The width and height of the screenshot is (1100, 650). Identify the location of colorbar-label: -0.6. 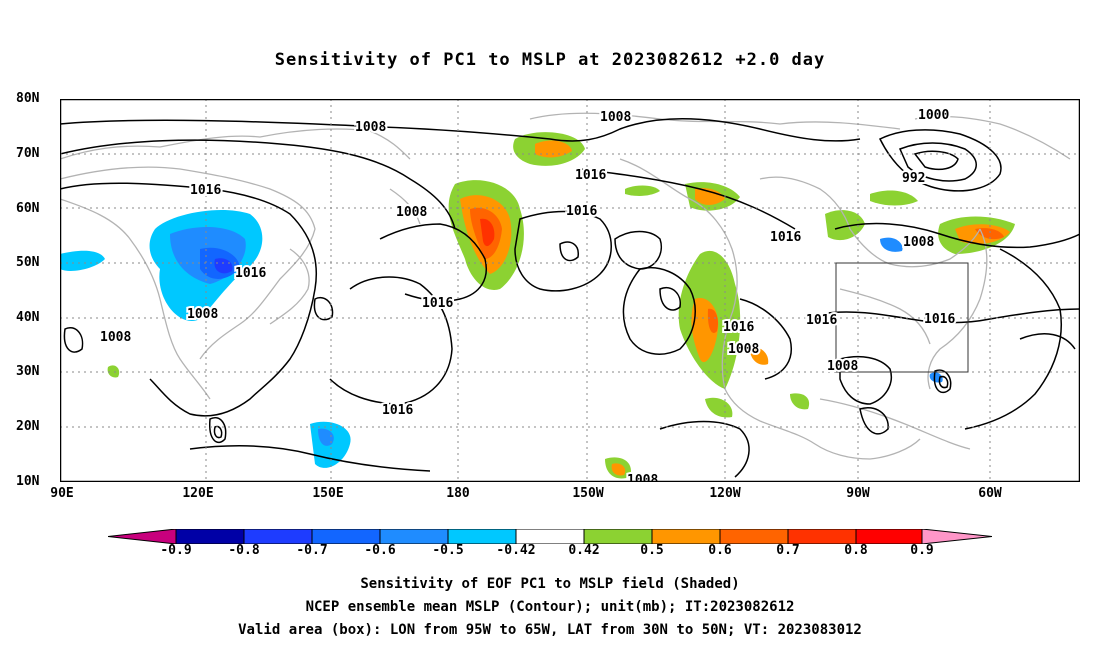
(380, 550).